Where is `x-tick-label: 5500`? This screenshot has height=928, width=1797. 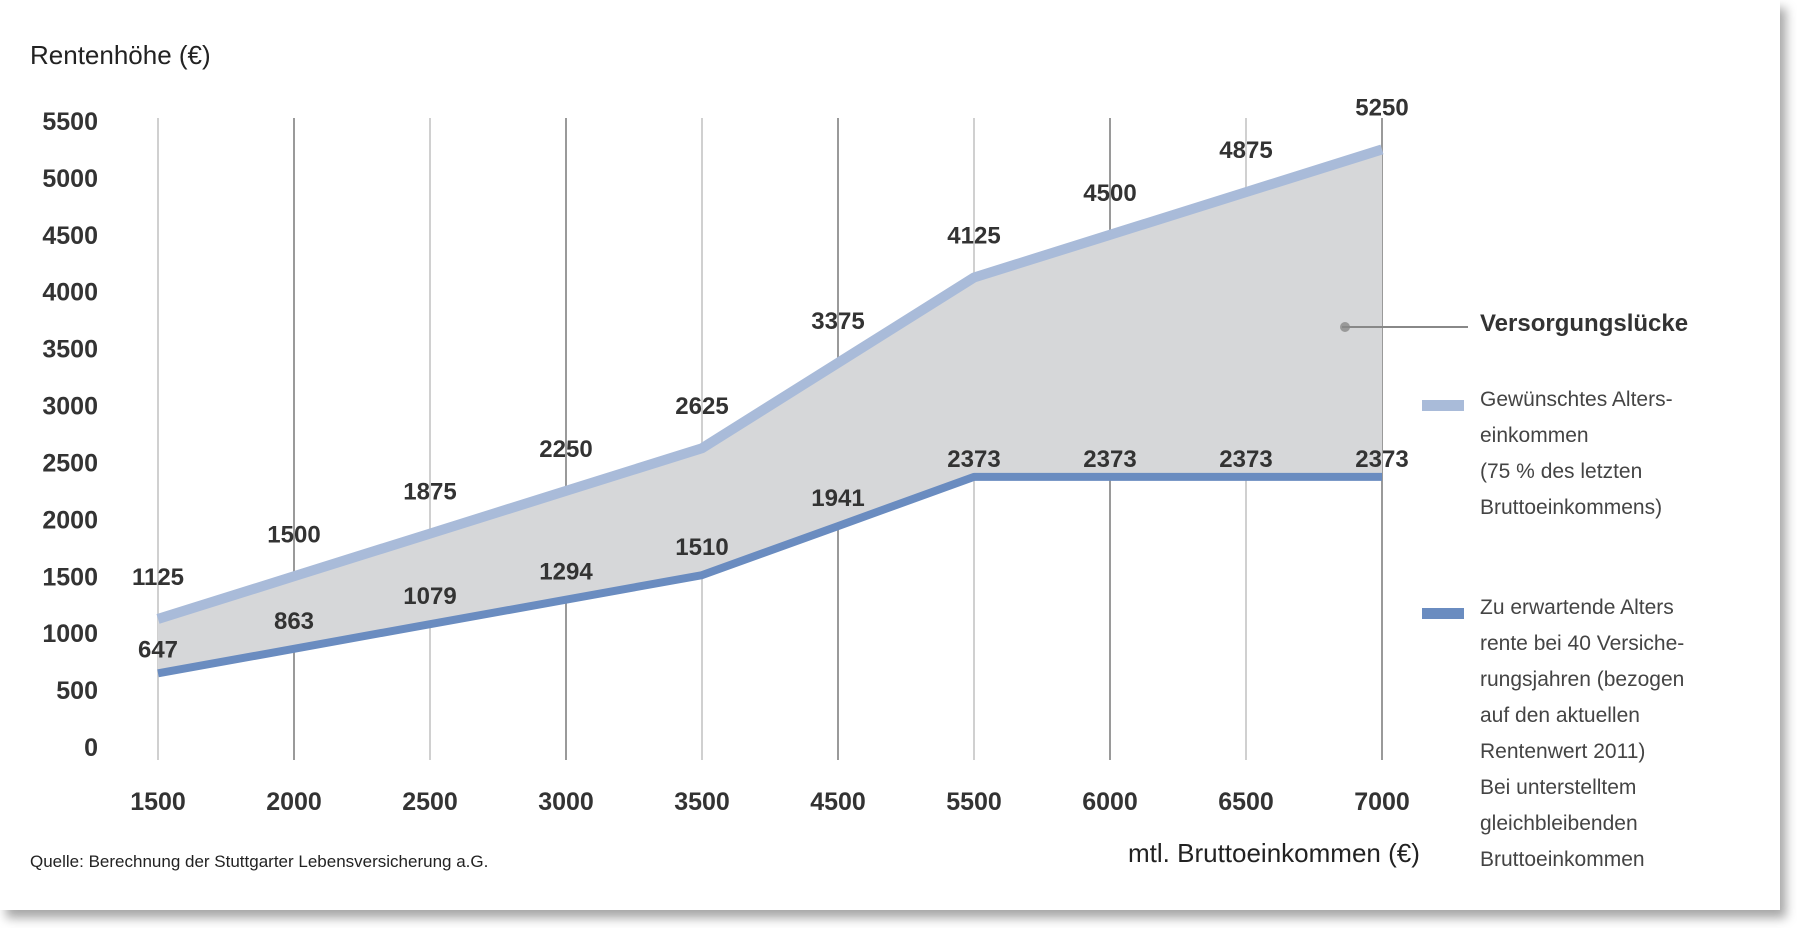
x-tick-label: 5500 is located at coordinates (974, 802).